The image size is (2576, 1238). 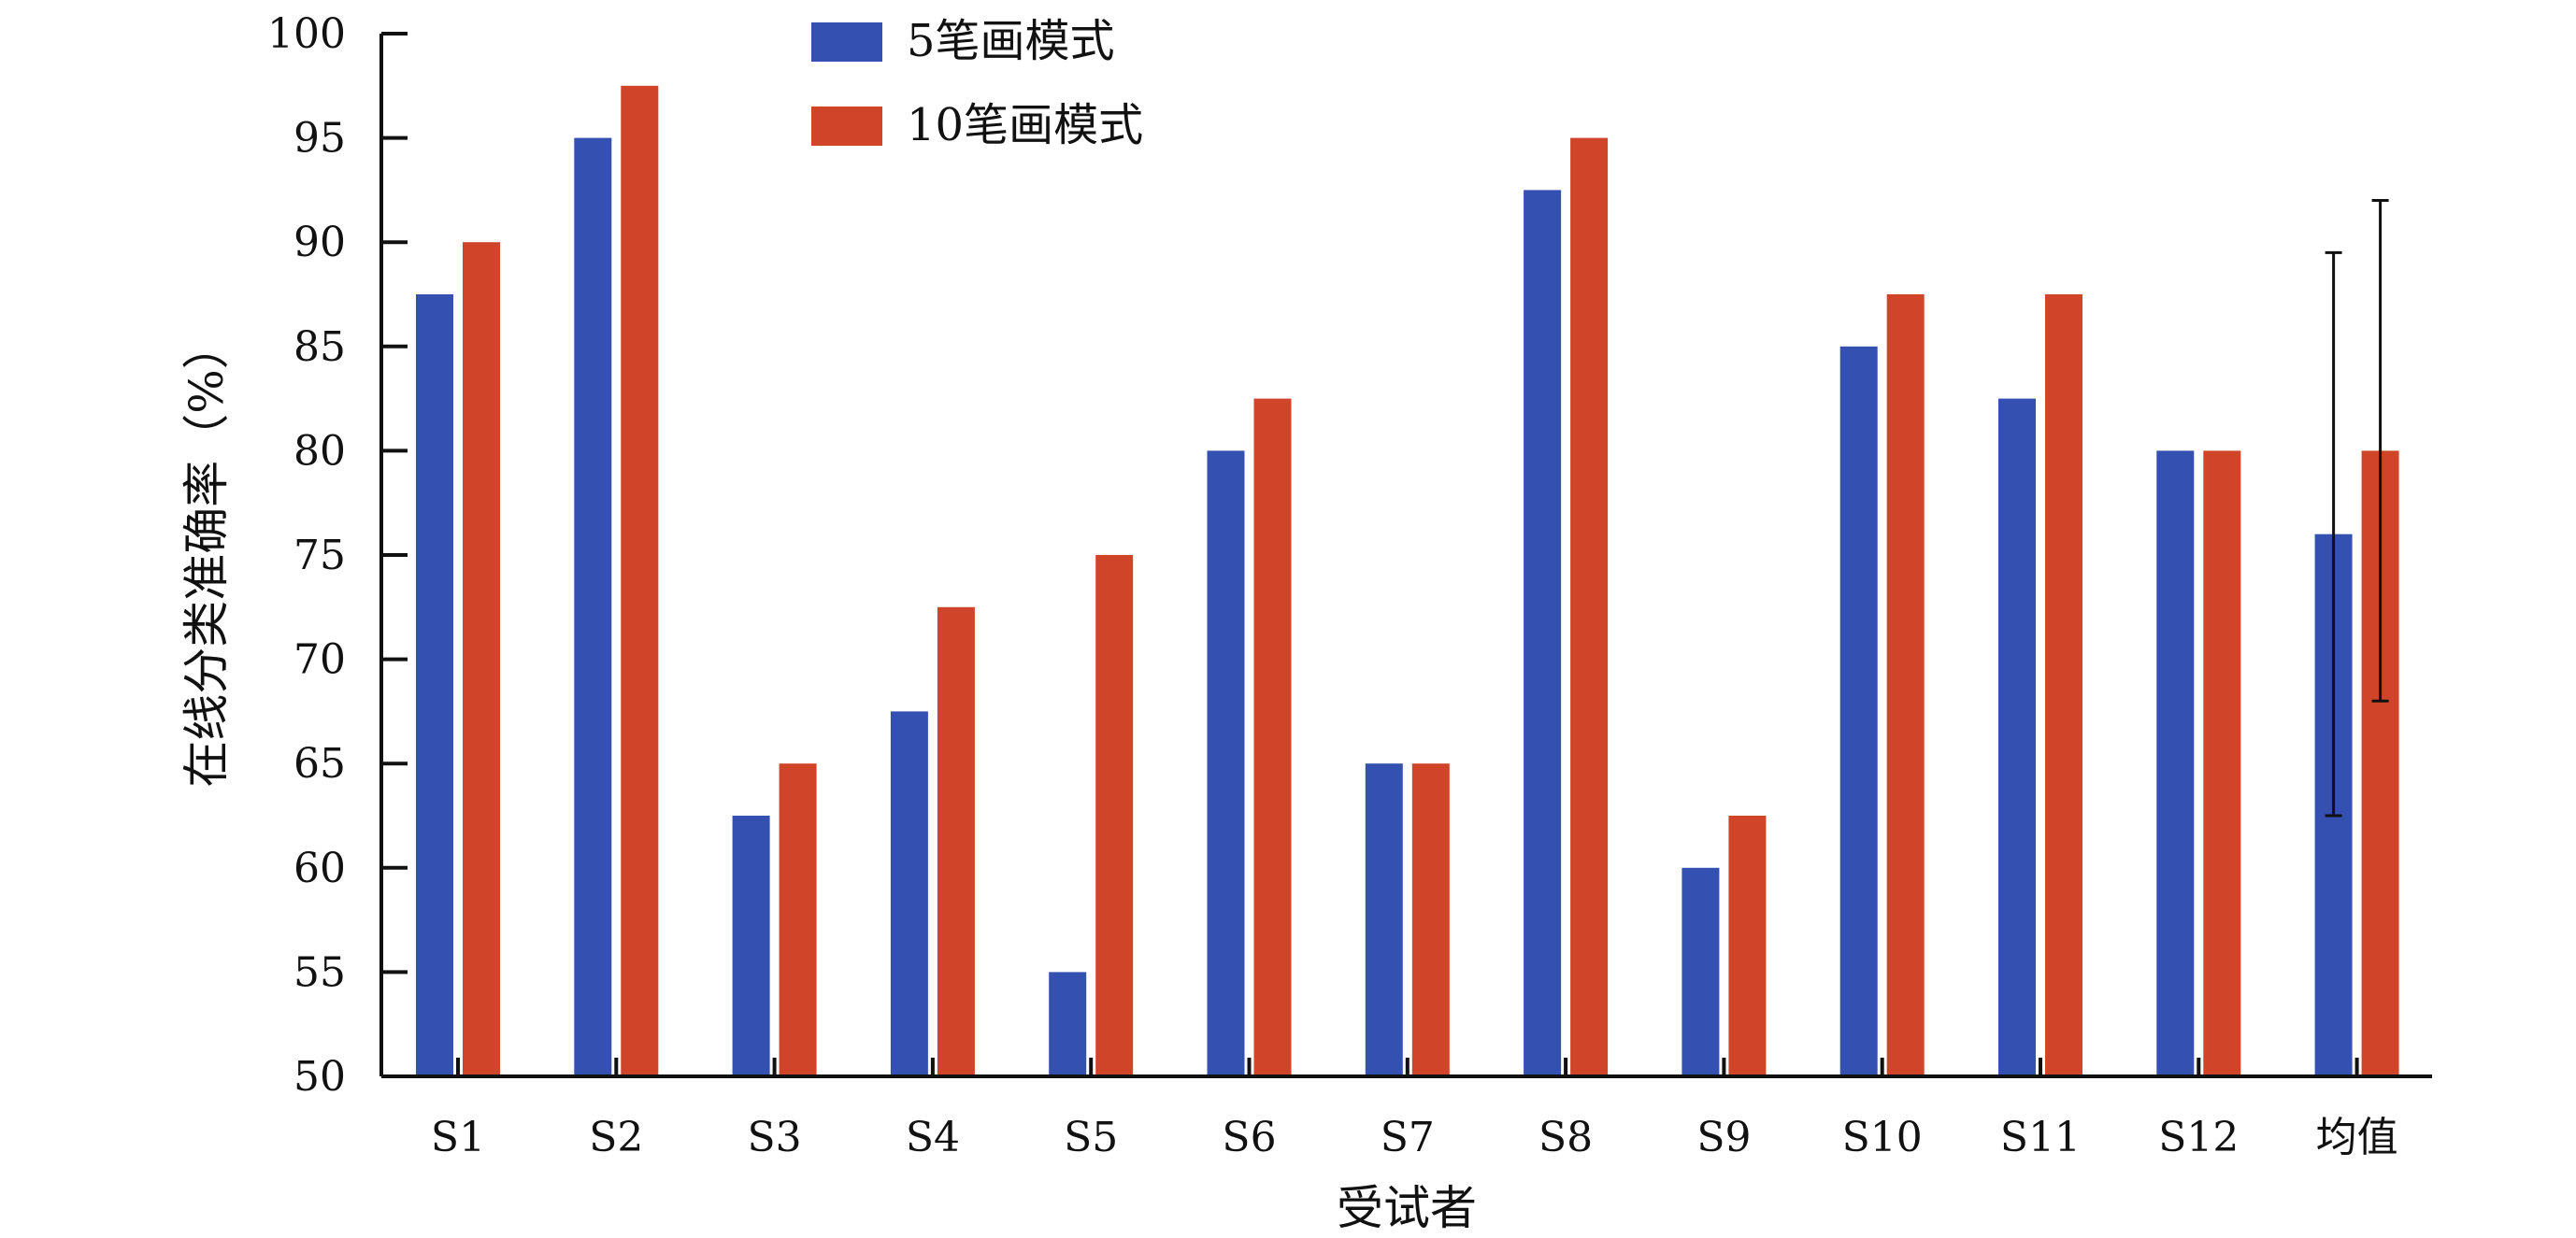 What do you see at coordinates (909, 893) in the screenshot?
I see `bar-5-stroke-s4` at bounding box center [909, 893].